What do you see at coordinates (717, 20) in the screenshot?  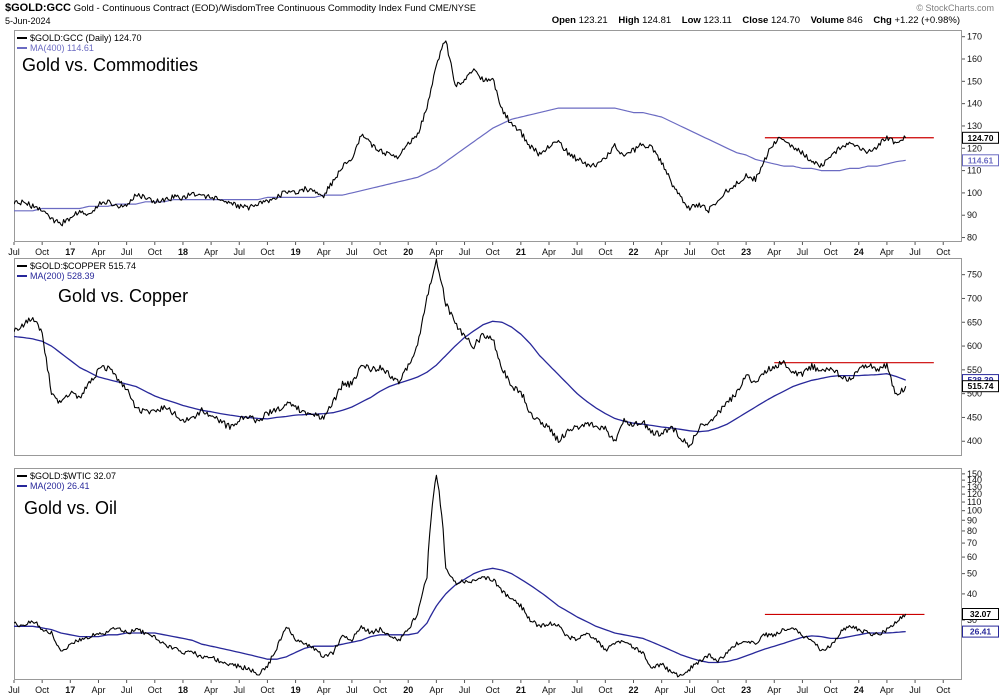 I see `quote-value: 123.11` at bounding box center [717, 20].